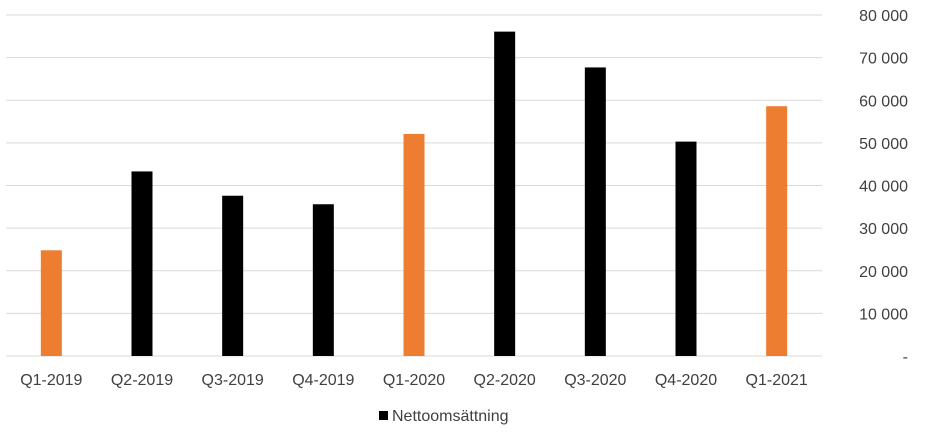 The width and height of the screenshot is (929, 433). Describe the element at coordinates (883, 59) in the screenshot. I see `y-tick-label: 70 000` at that location.